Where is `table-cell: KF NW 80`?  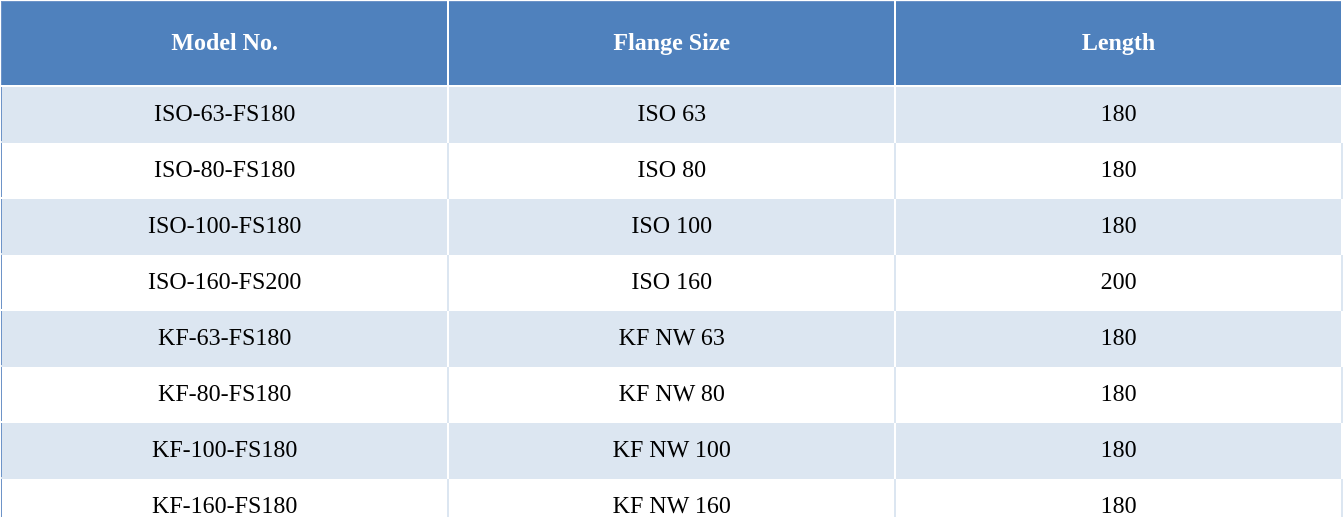 table-cell: KF NW 80 is located at coordinates (672, 393).